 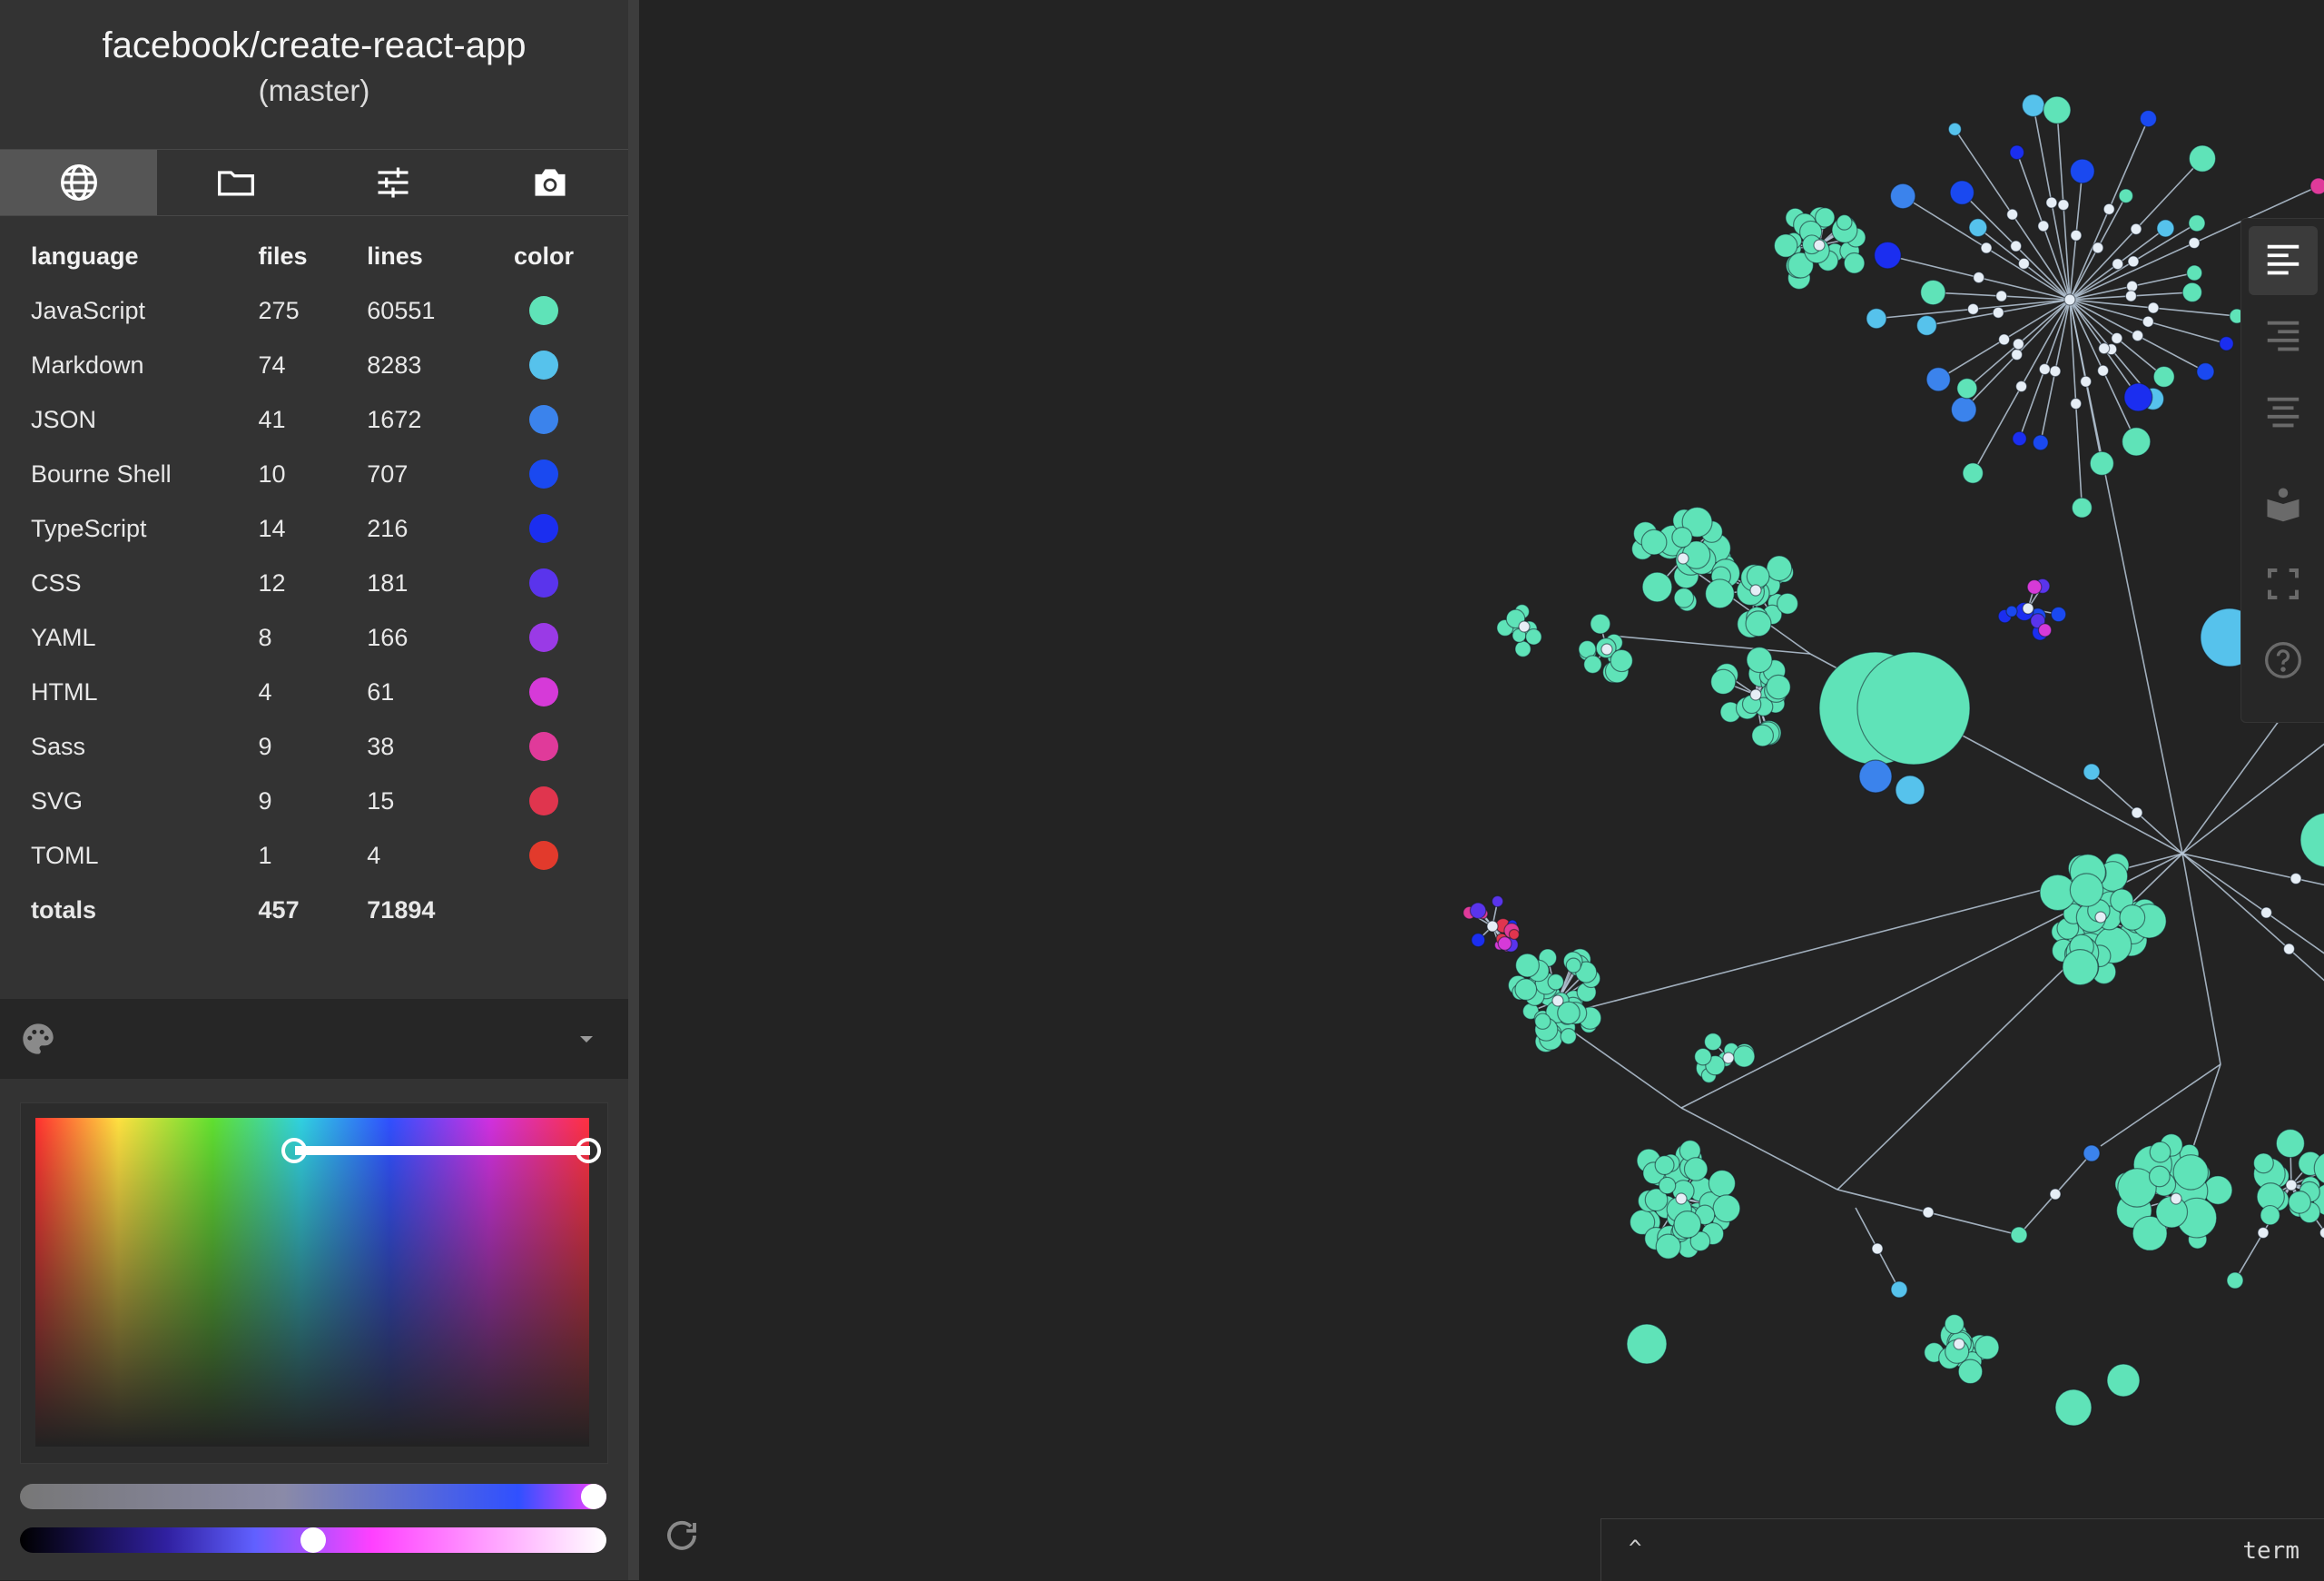 What do you see at coordinates (2283, 504) in the screenshot?
I see `legend-button` at bounding box center [2283, 504].